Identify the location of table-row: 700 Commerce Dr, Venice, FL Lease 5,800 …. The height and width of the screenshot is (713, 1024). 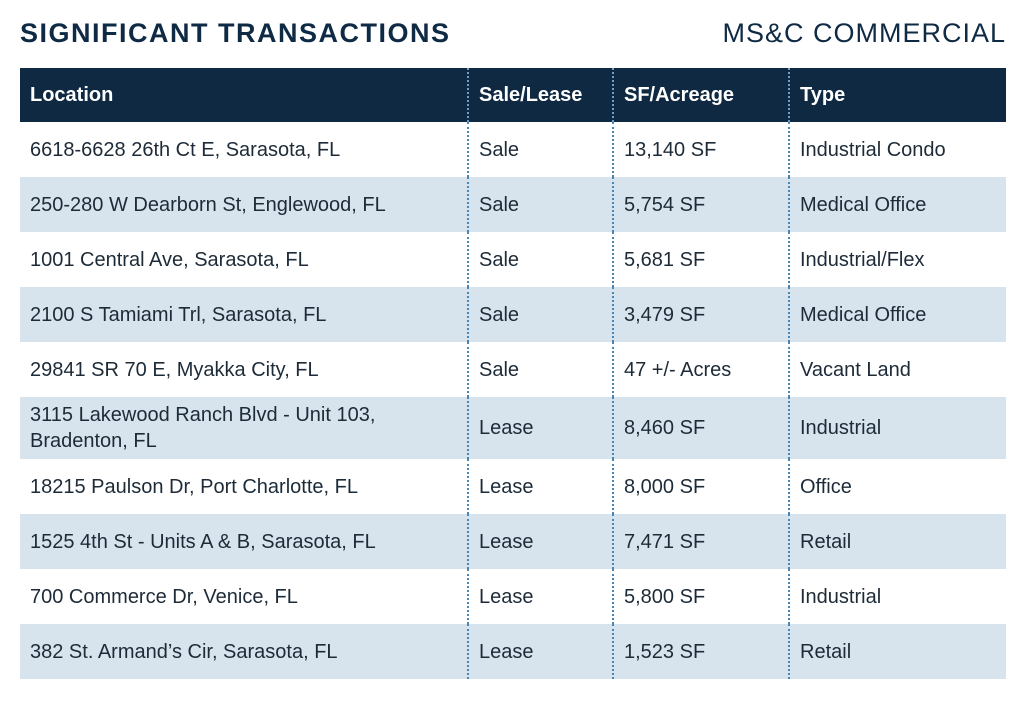
(513, 596).